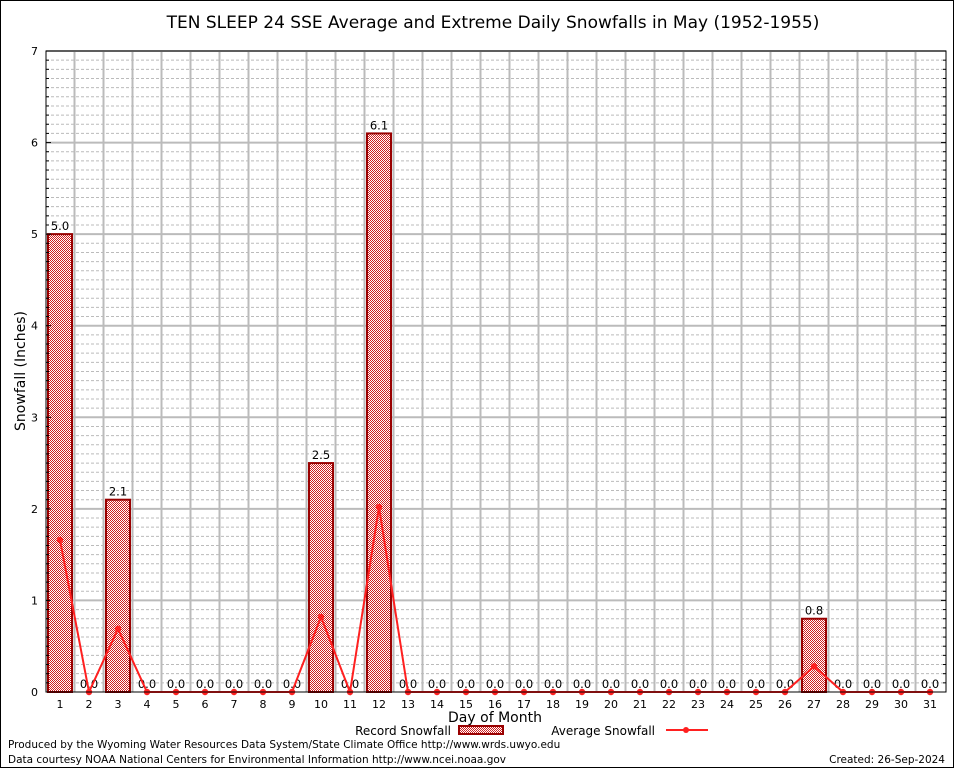 The image size is (954, 768). Describe the element at coordinates (686, 730) in the screenshot. I see `legend-average-marker` at that location.